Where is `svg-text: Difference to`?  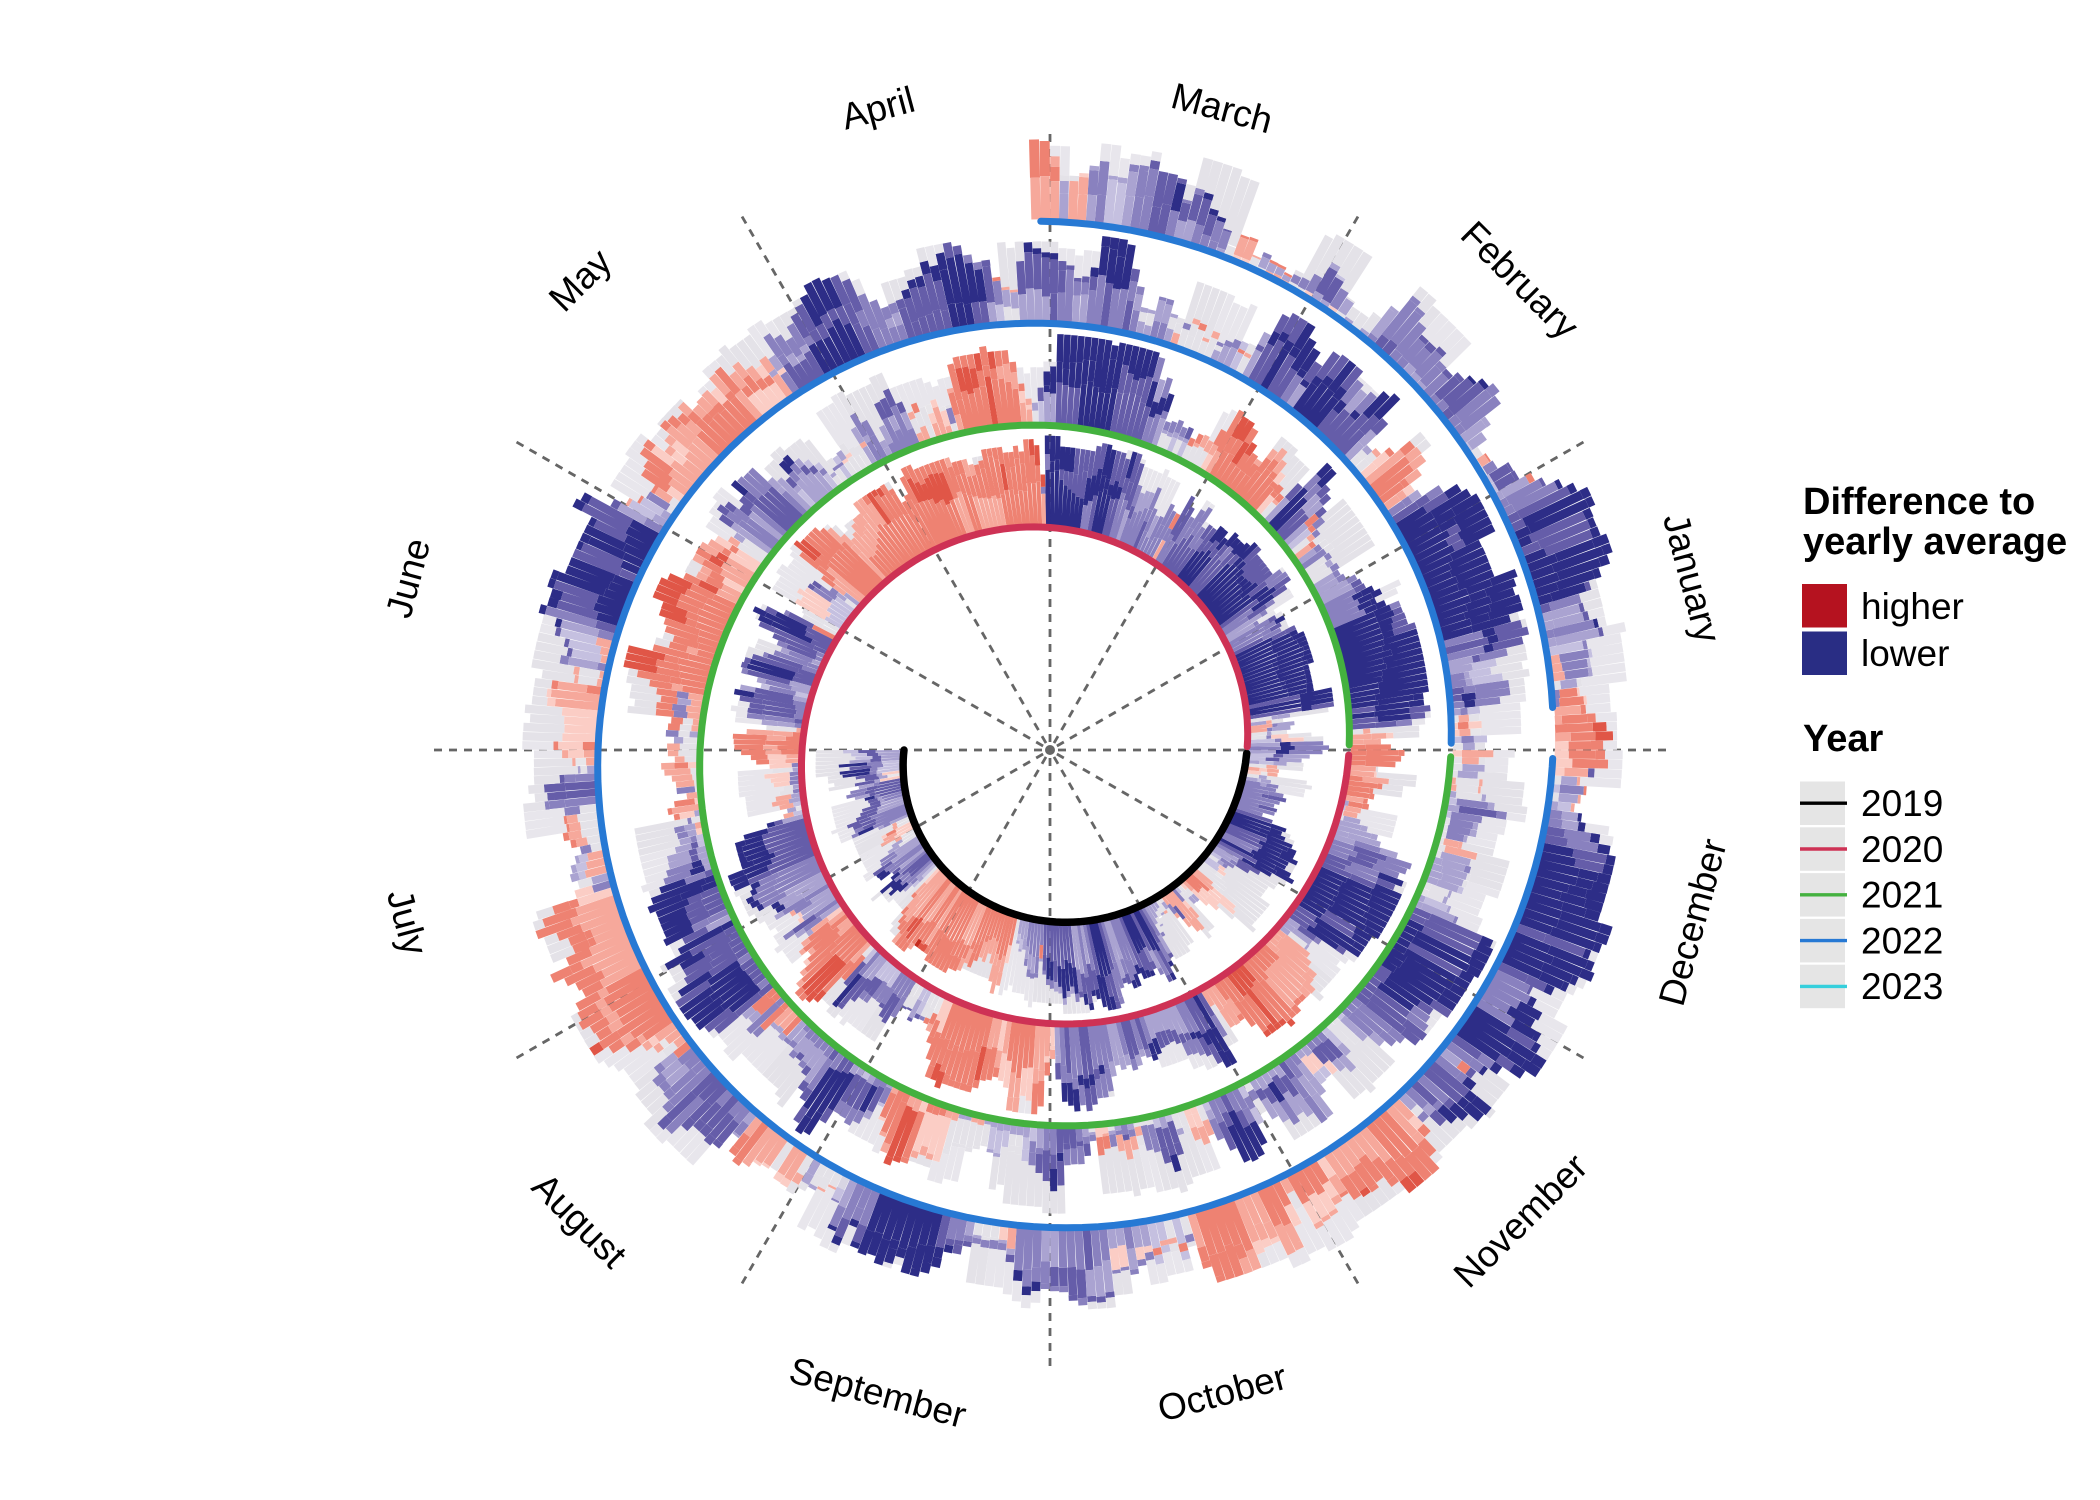 svg-text: Difference to is located at coordinates (1919, 502).